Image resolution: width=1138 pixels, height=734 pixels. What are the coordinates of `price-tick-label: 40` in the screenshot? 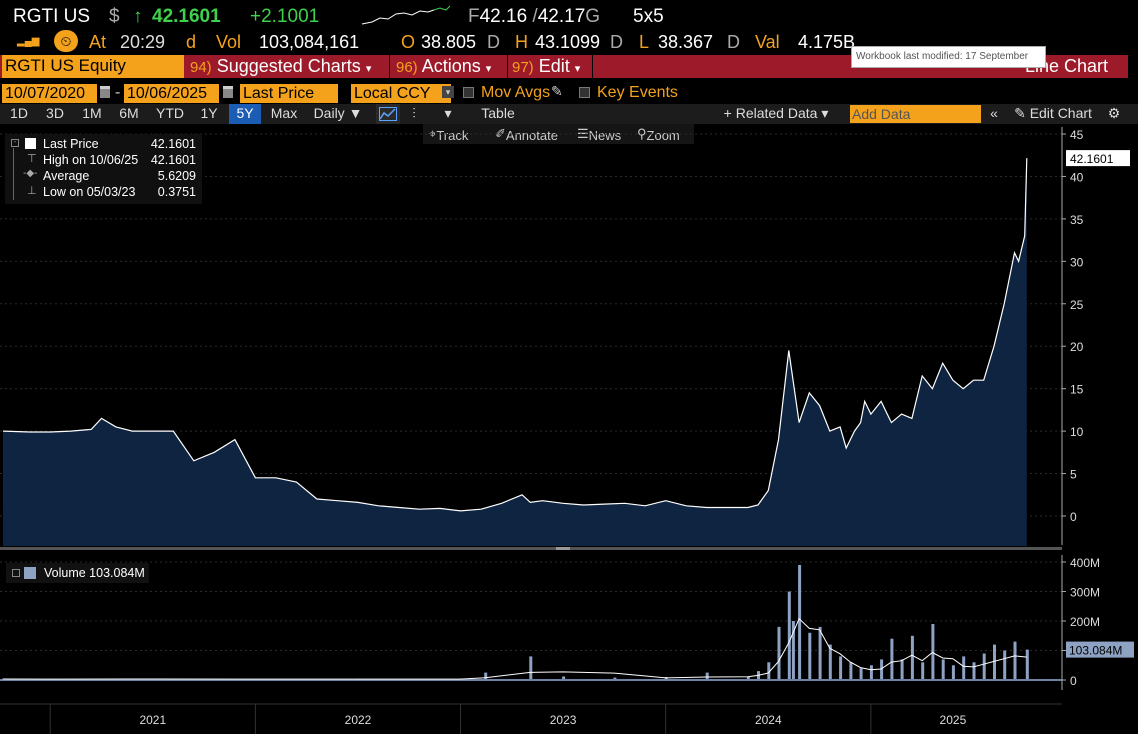 It's located at (1077, 177).